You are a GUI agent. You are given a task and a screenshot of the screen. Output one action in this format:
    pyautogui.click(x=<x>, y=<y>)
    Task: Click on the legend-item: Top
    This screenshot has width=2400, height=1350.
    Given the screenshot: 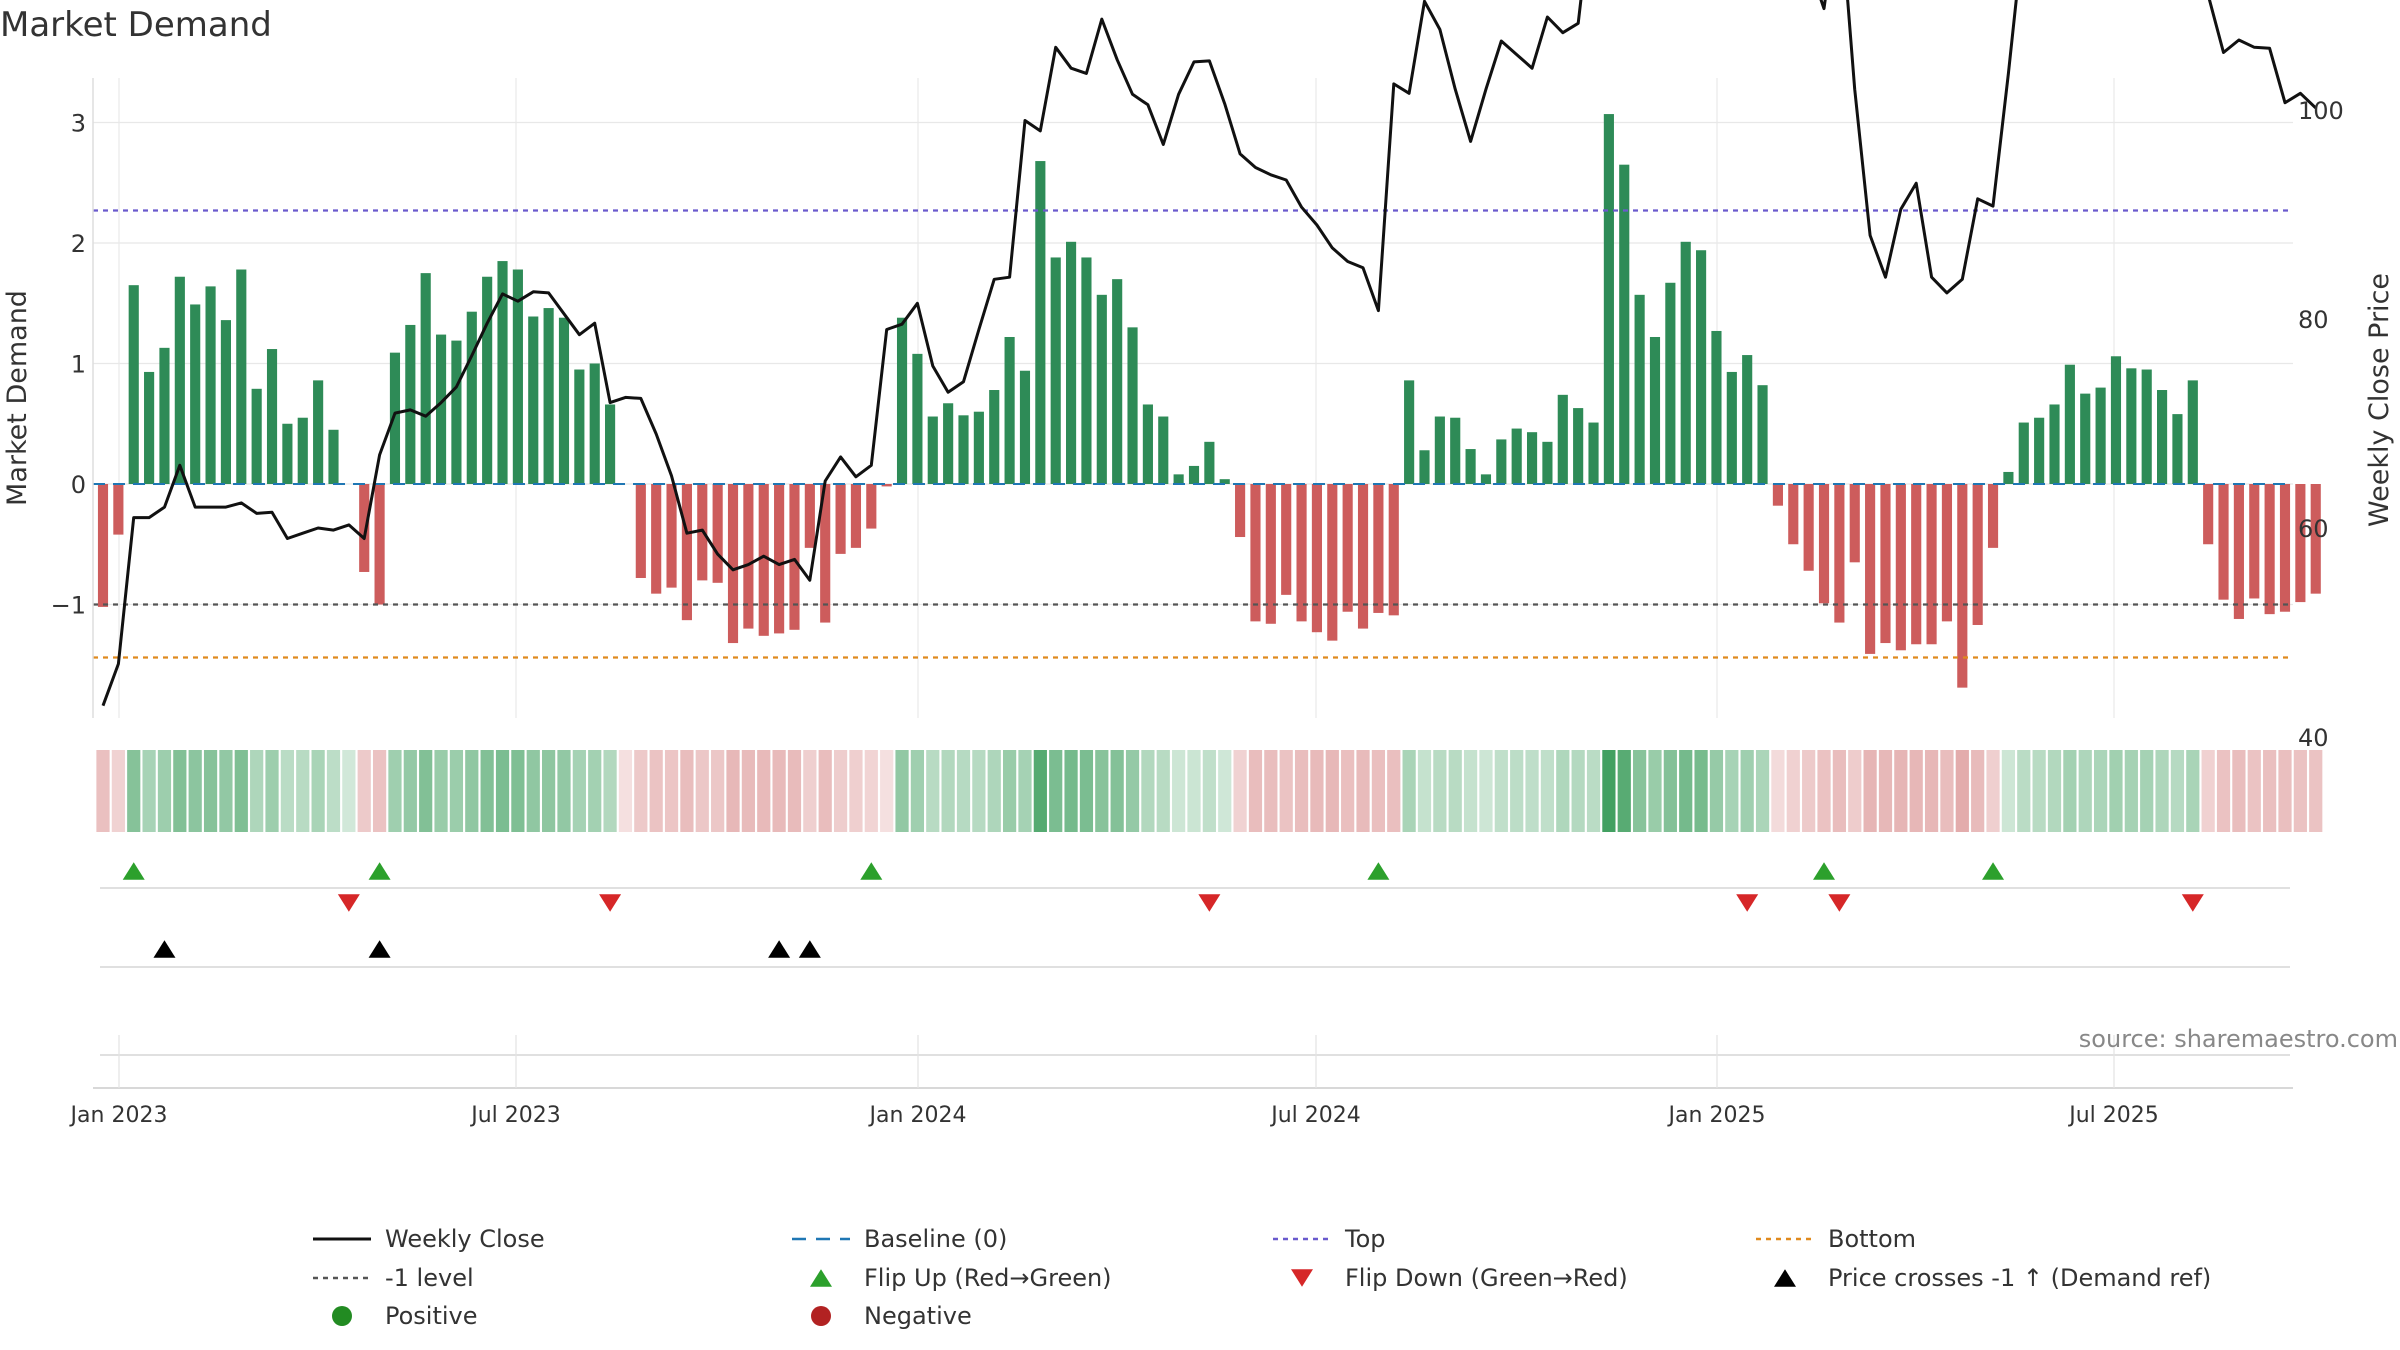 What is the action you would take?
    pyautogui.click(x=1329, y=1239)
    